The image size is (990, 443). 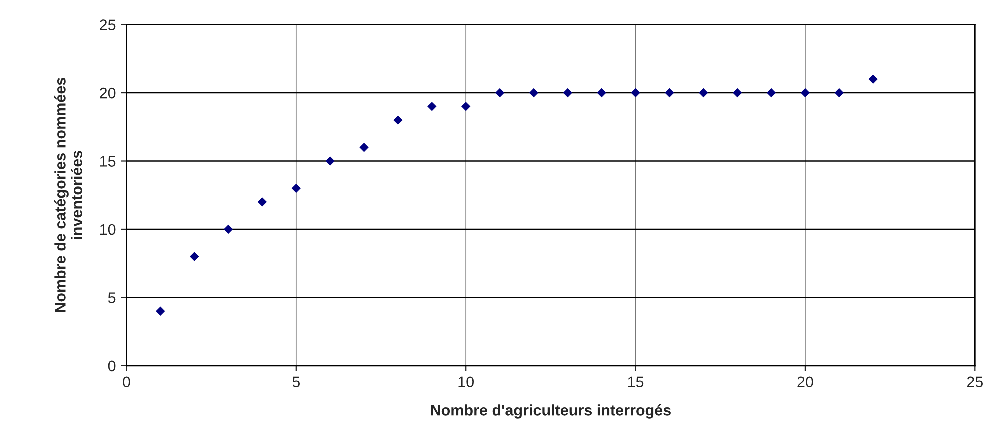 I want to click on x-tick-label: 20, so click(x=806, y=382).